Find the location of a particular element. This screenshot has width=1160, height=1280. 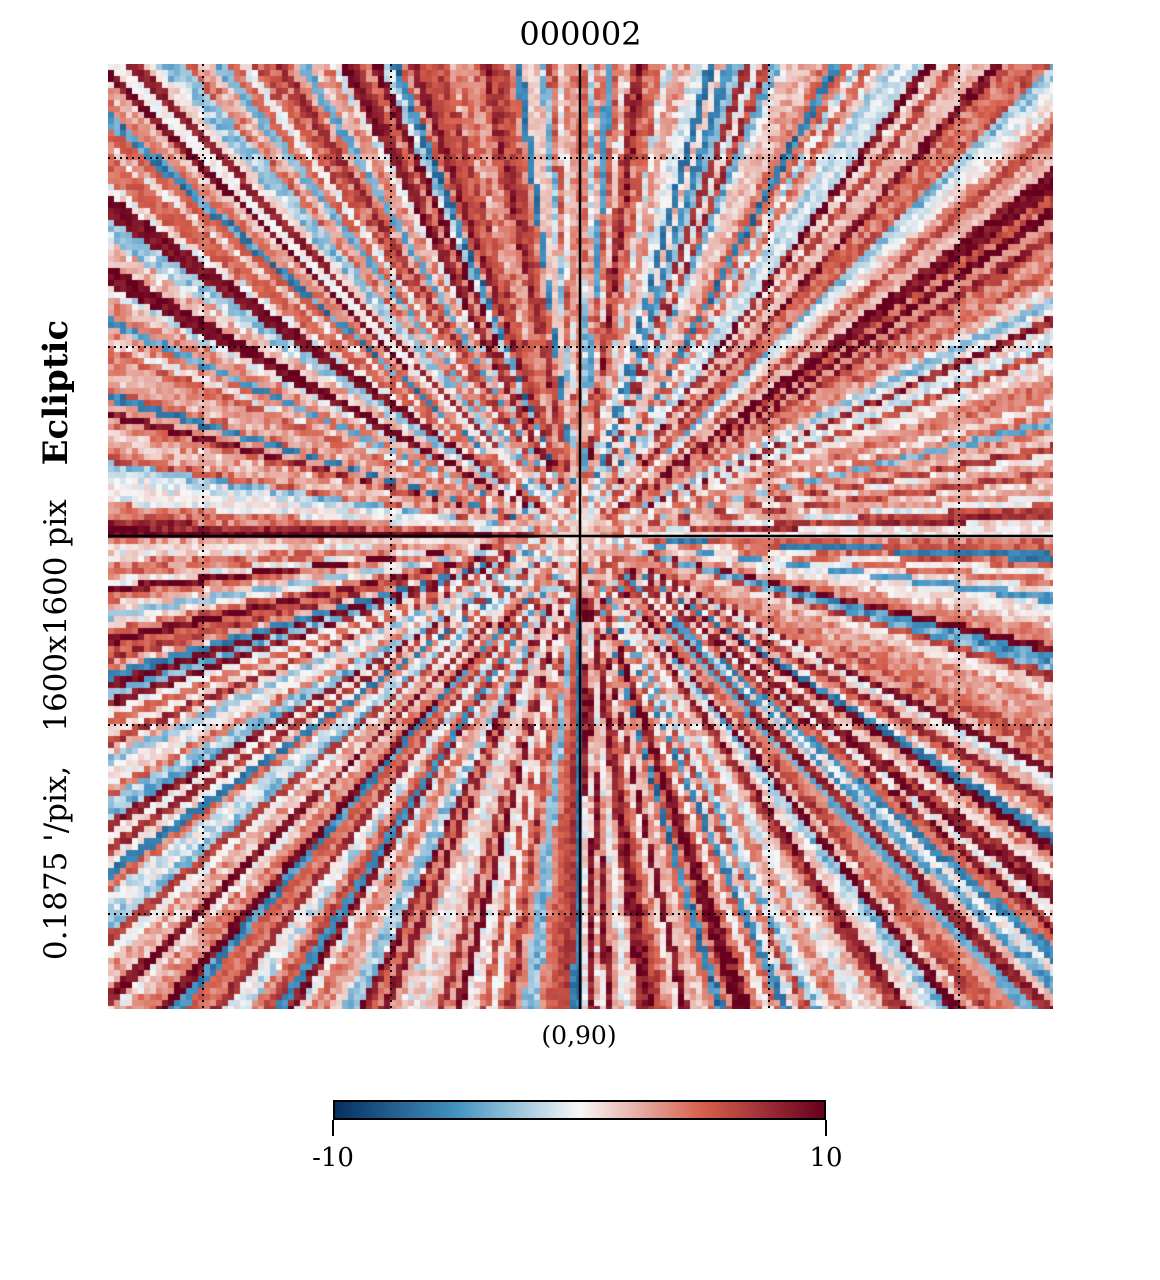

resolution-label: 0.1875 '/pix, is located at coordinates (56, 863).